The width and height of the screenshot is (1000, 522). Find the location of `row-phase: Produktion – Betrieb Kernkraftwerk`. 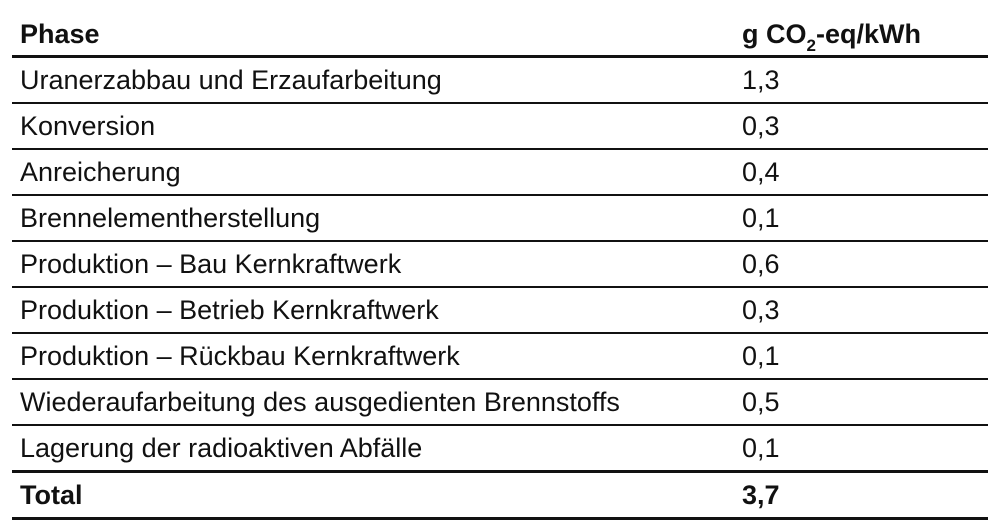

row-phase: Produktion – Betrieb Kernkraftwerk is located at coordinates (373, 310).